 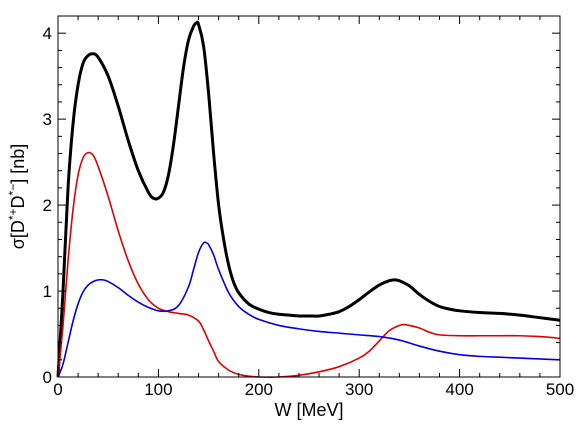 I want to click on y-tick-label: 2, so click(x=47, y=205).